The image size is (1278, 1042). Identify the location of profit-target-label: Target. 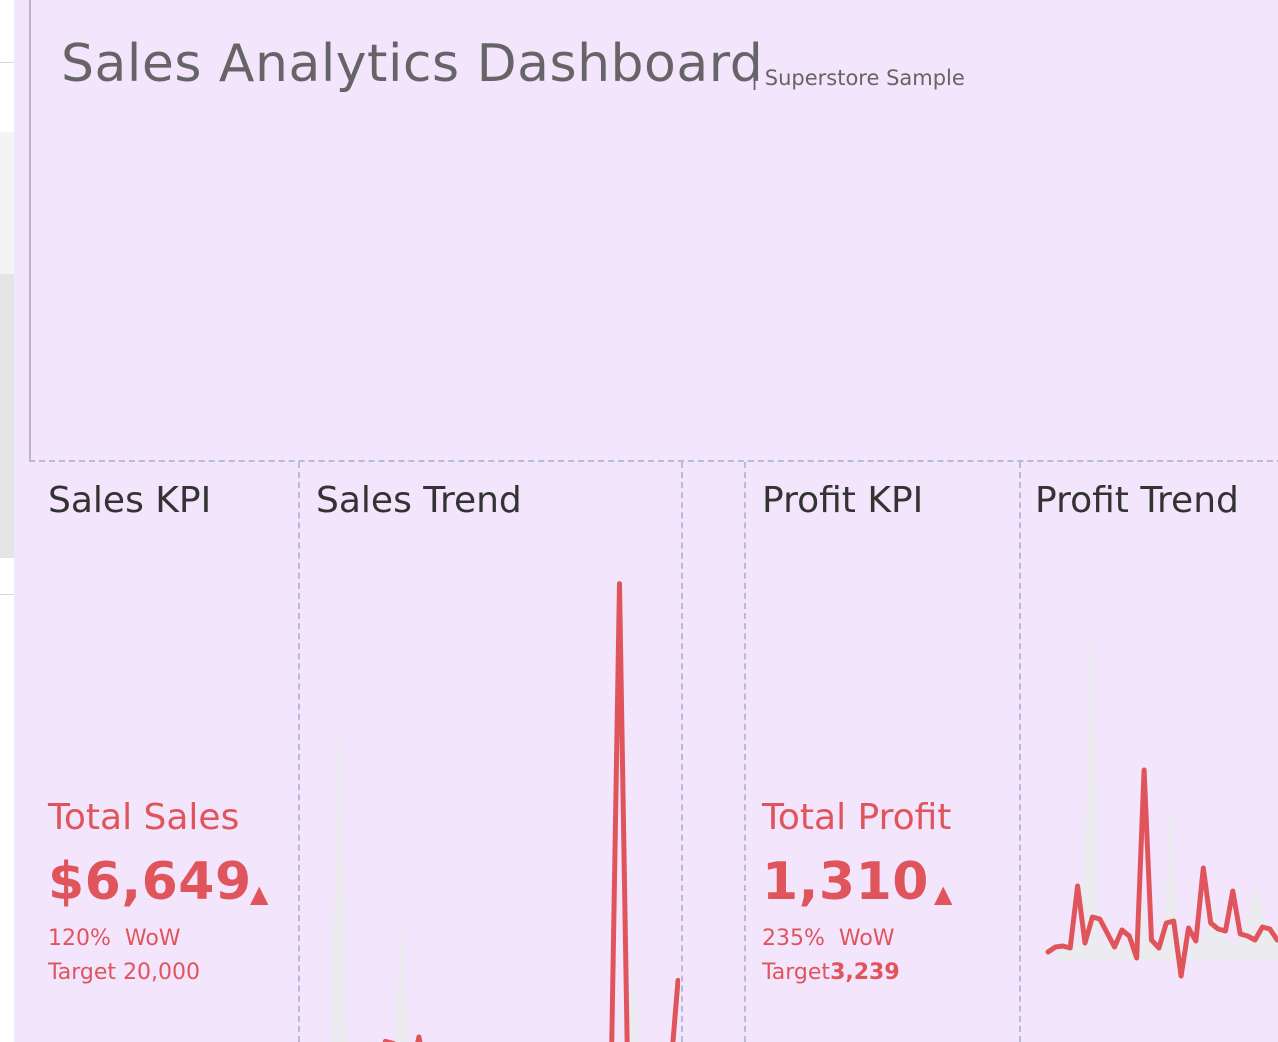
(796, 972).